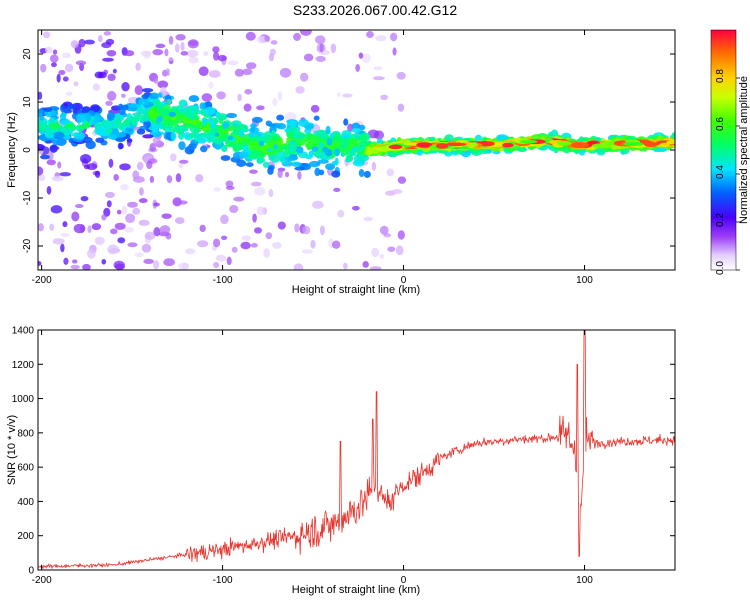 The height and width of the screenshot is (600, 750). I want to click on colorbar-tick-label: 0.4, so click(720, 172).